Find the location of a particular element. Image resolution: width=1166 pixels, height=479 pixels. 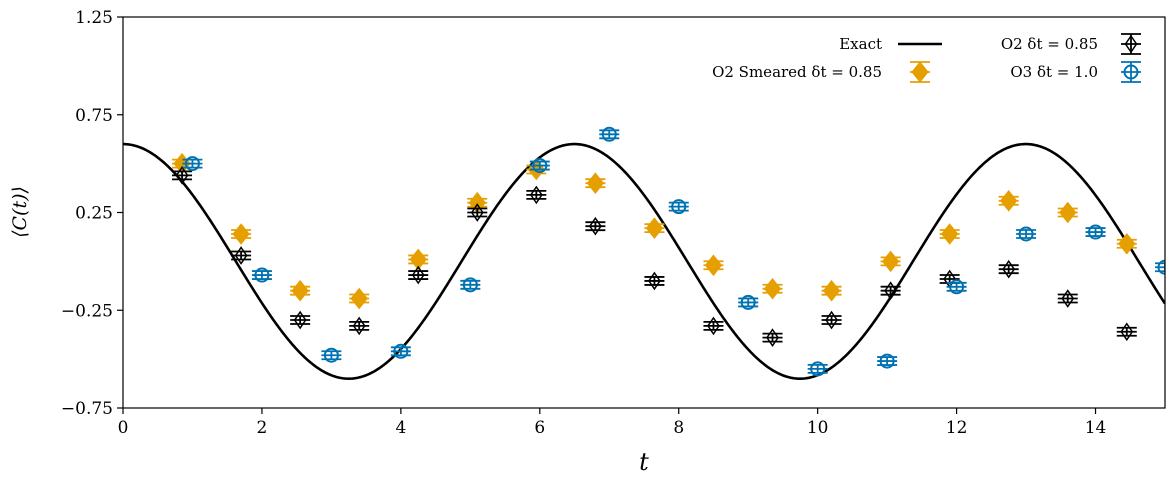

y-tick-label: 0.25 is located at coordinates (94, 214).